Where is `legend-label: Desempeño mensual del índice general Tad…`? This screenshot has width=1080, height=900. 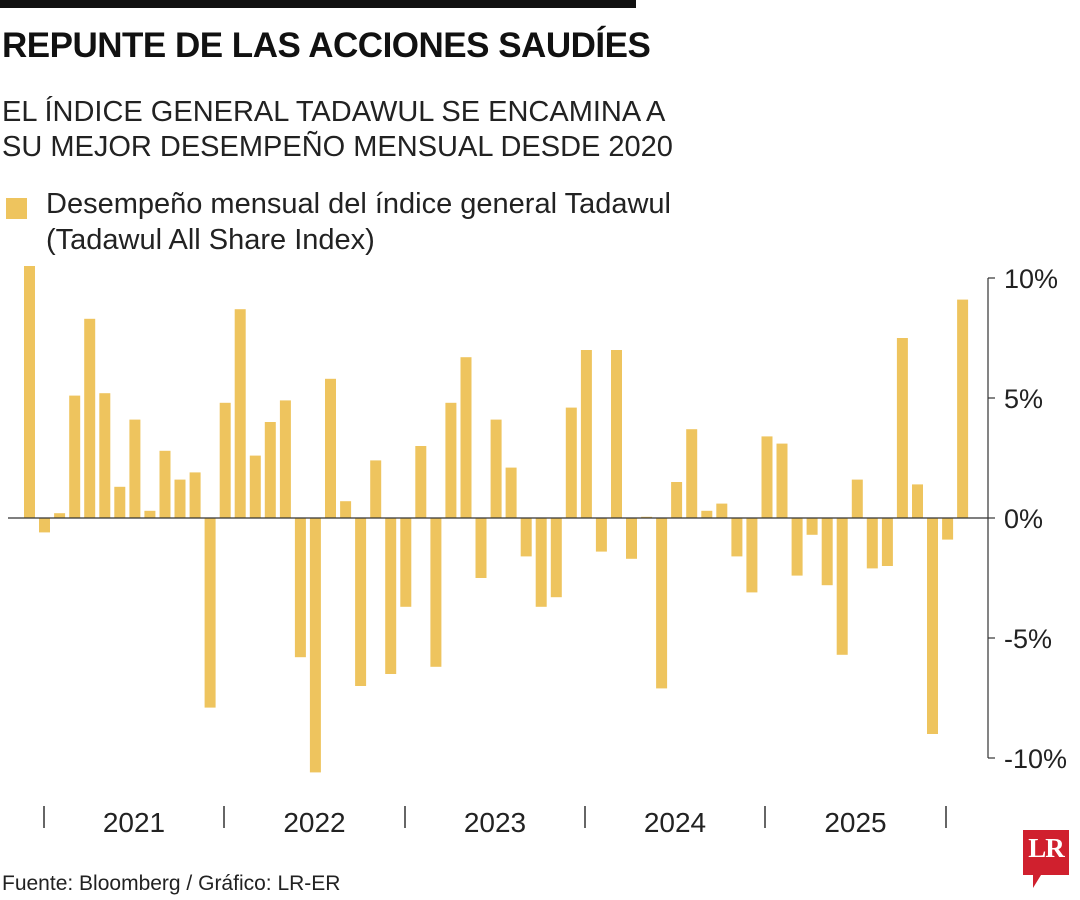
legend-label: Desempeño mensual del índice general Tad… is located at coordinates (358, 222).